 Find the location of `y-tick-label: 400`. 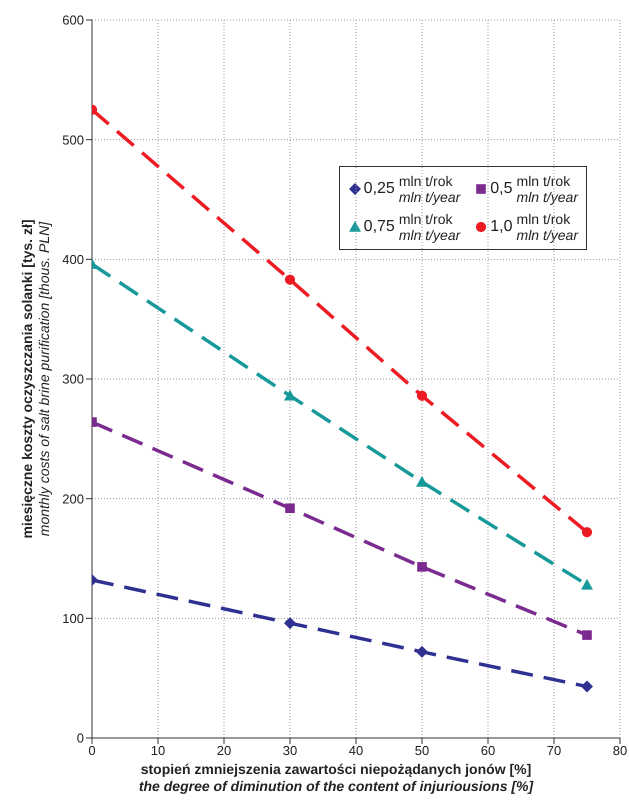

y-tick-label: 400 is located at coordinates (73, 259).